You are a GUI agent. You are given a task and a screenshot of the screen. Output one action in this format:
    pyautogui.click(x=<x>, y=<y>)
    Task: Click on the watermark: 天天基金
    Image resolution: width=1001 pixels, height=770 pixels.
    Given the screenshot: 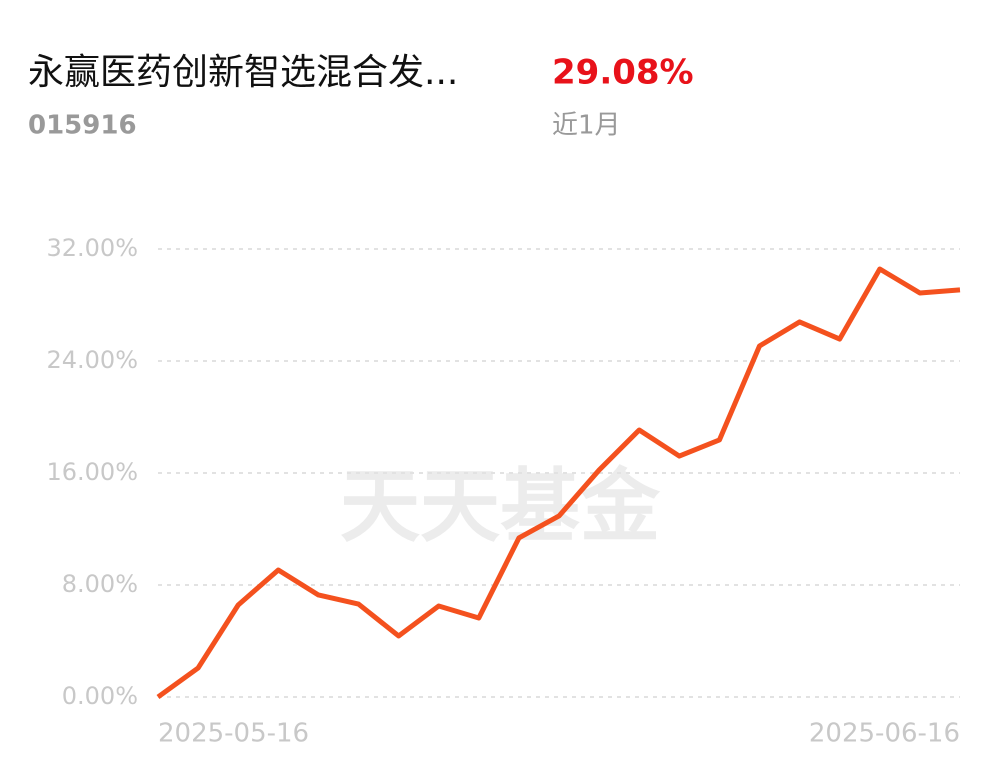 What is the action you would take?
    pyautogui.click(x=500, y=506)
    